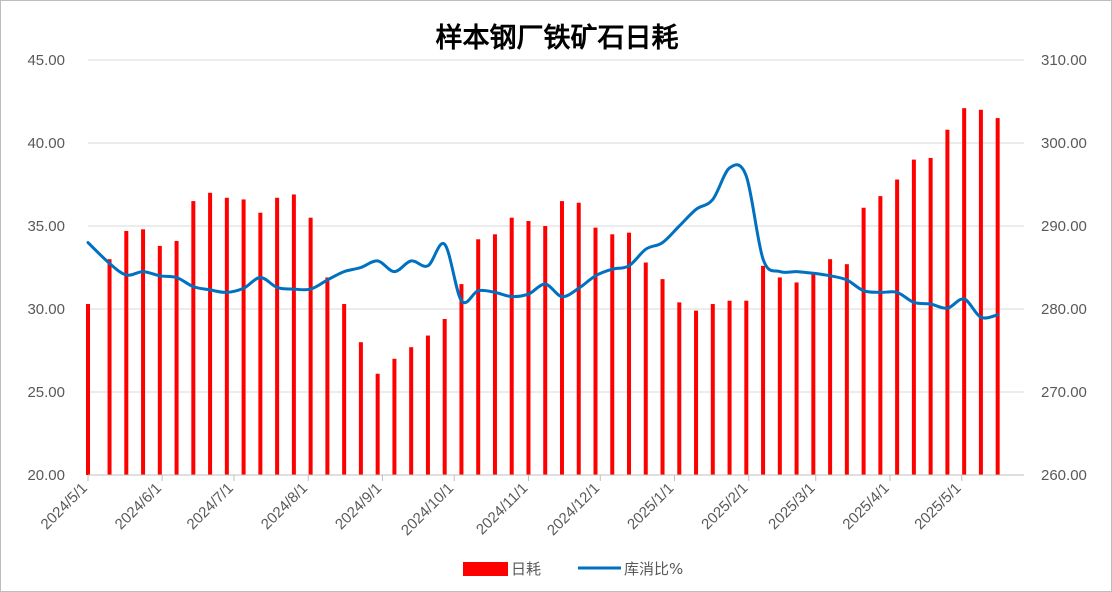 This screenshot has width=1112, height=592. What do you see at coordinates (502, 509) in the screenshot?
I see `x-axis-tick-label: 2024/11/1` at bounding box center [502, 509].